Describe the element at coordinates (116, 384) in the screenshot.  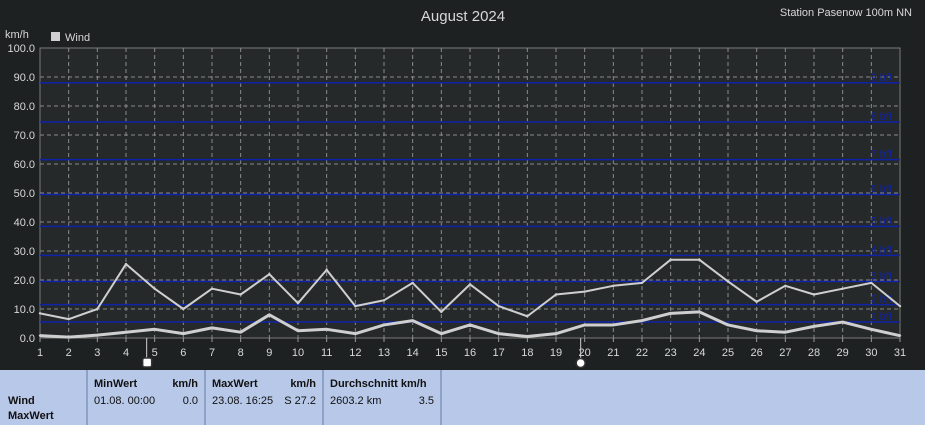
I see `min-title: MinWert` at that location.